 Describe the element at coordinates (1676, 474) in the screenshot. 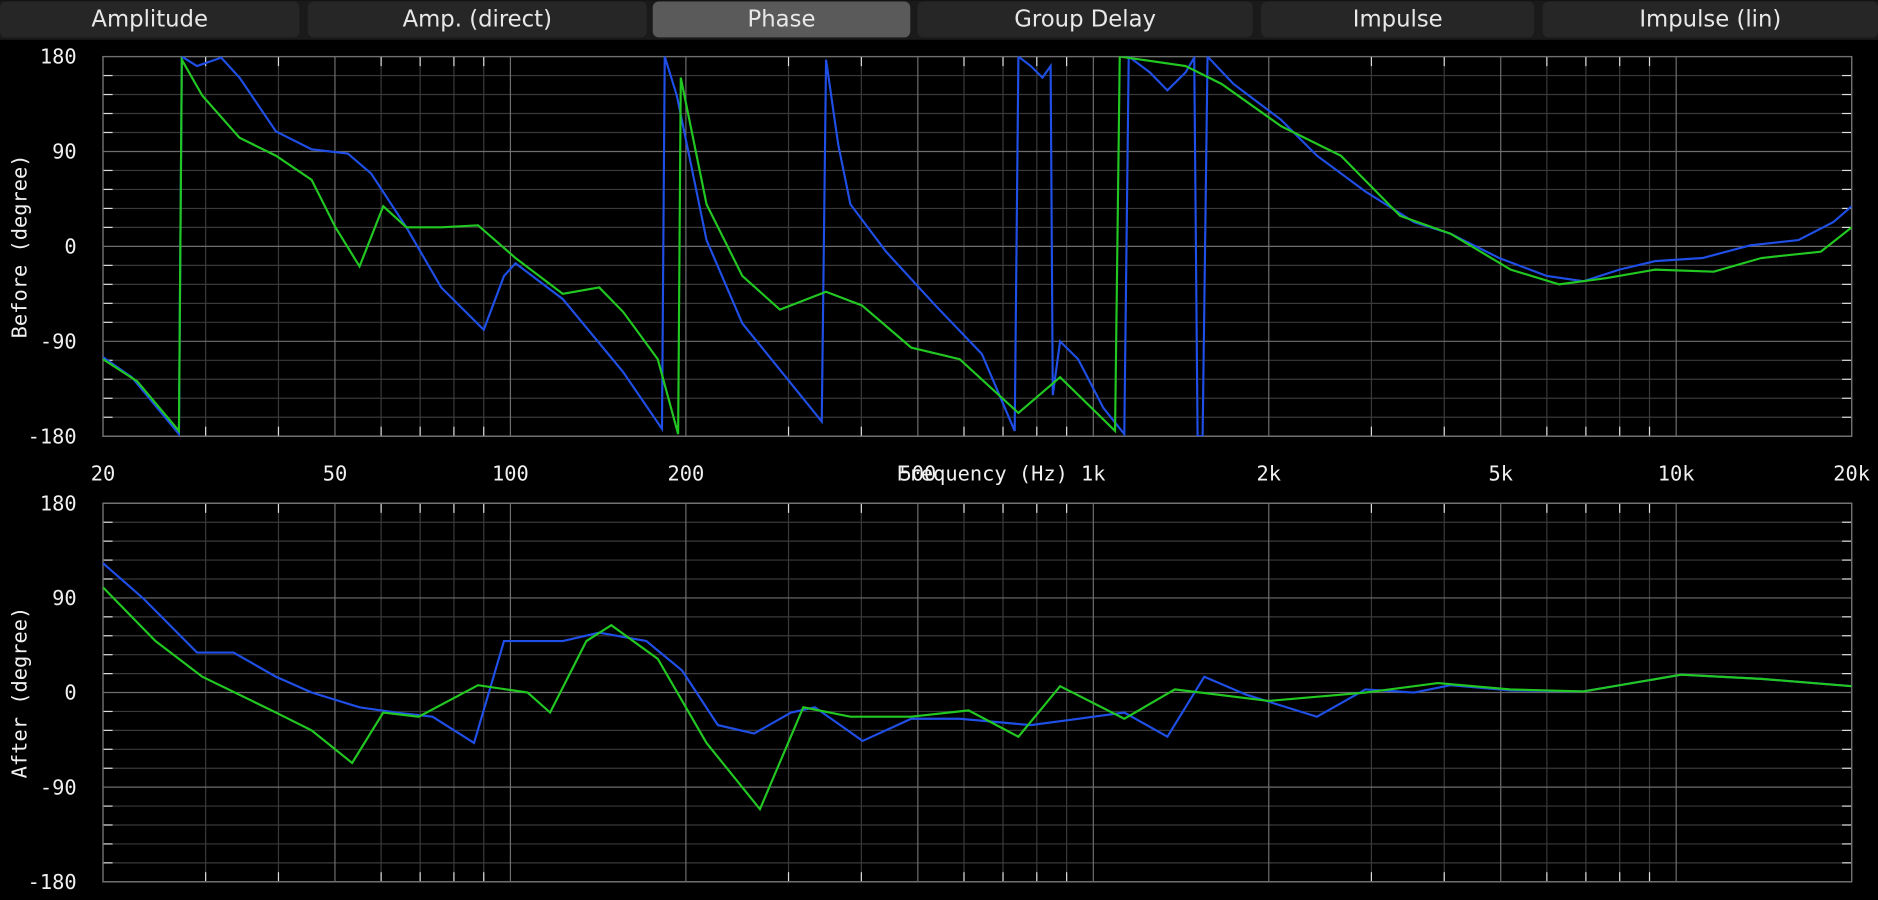

I see `x-tick-label: 10k` at that location.